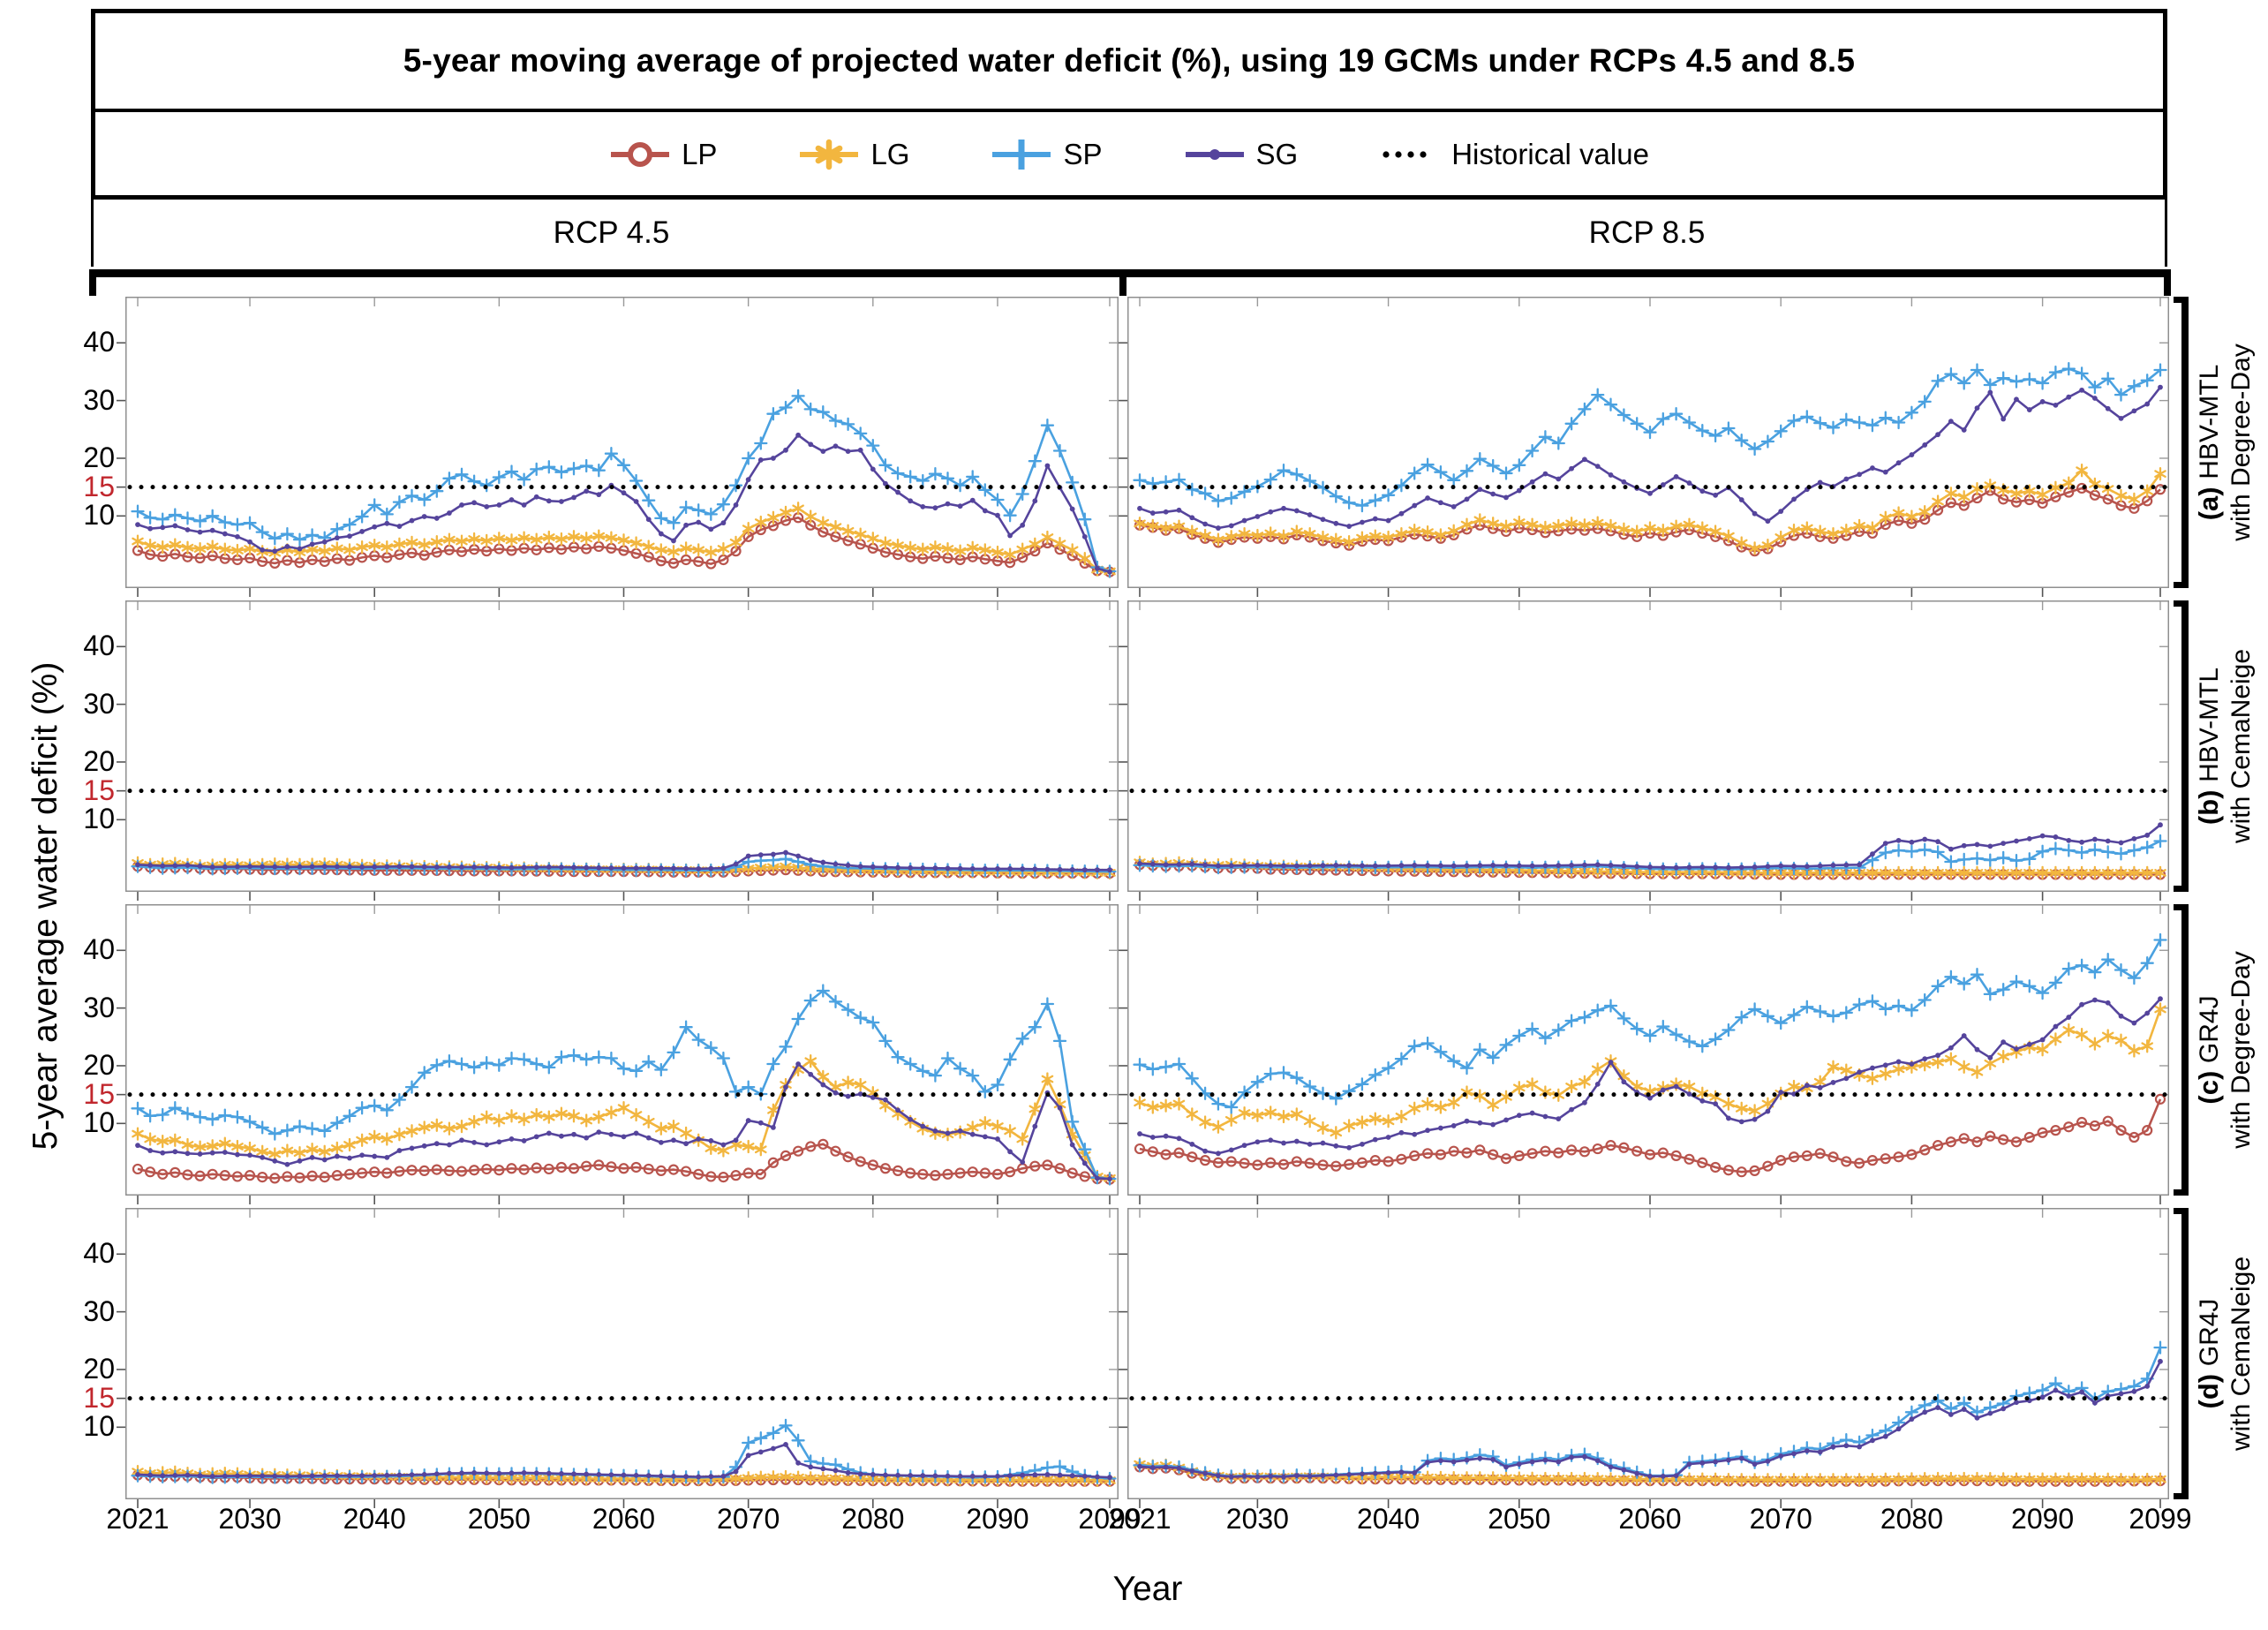  Describe the element at coordinates (618, 1358) in the screenshot. I see `subplot-d-rcp45` at that location.